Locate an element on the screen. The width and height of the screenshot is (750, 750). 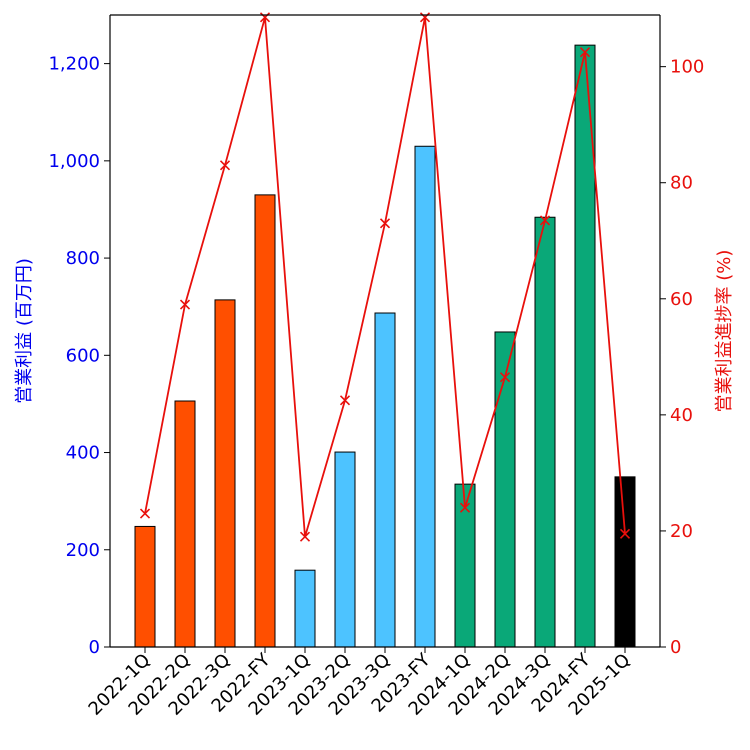
progress-marker-2023-1Q is located at coordinates (305, 536).